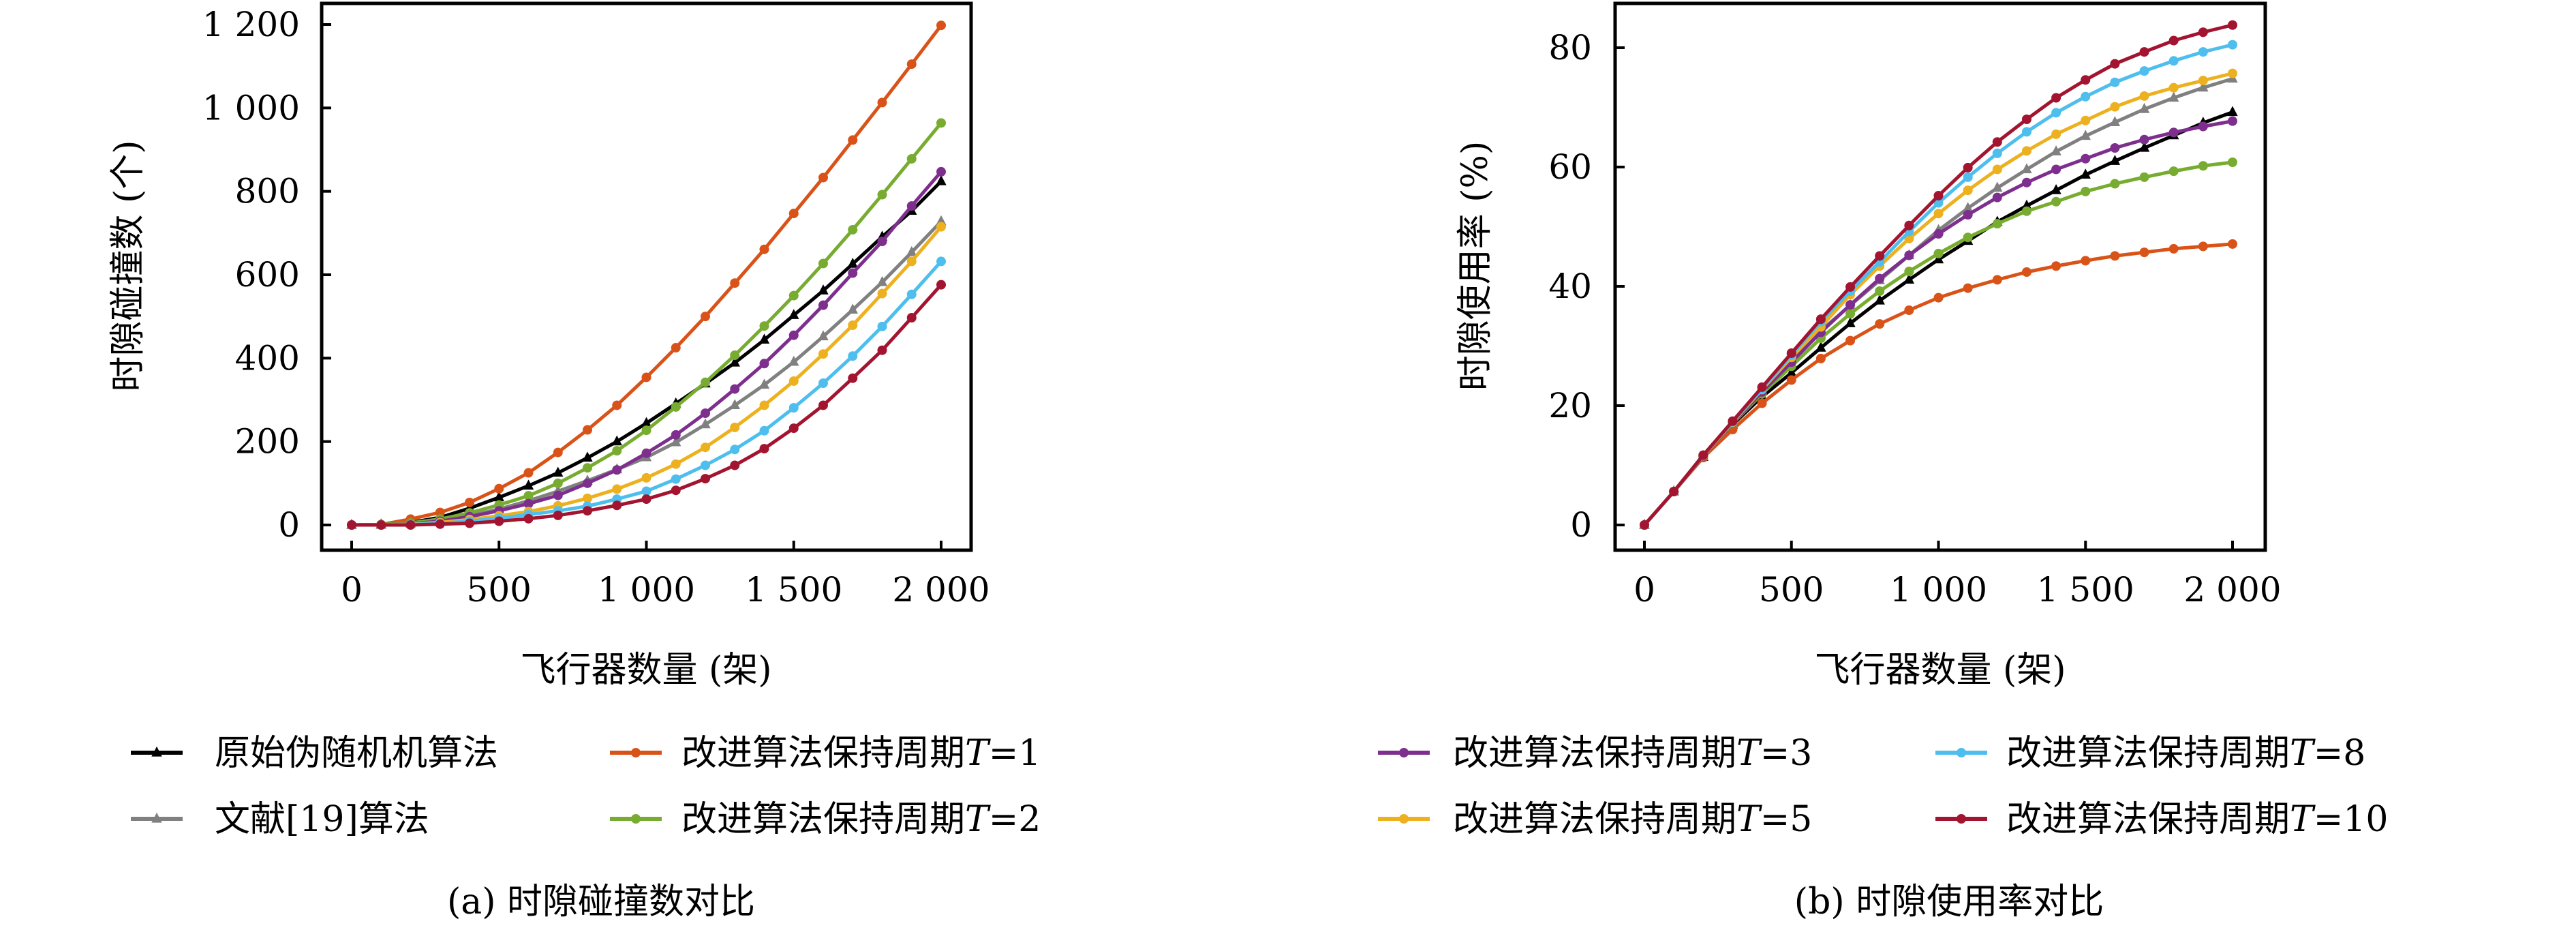  Describe the element at coordinates (314, 754) in the screenshot. I see `legend-item: 原始伪随机机算法` at that location.